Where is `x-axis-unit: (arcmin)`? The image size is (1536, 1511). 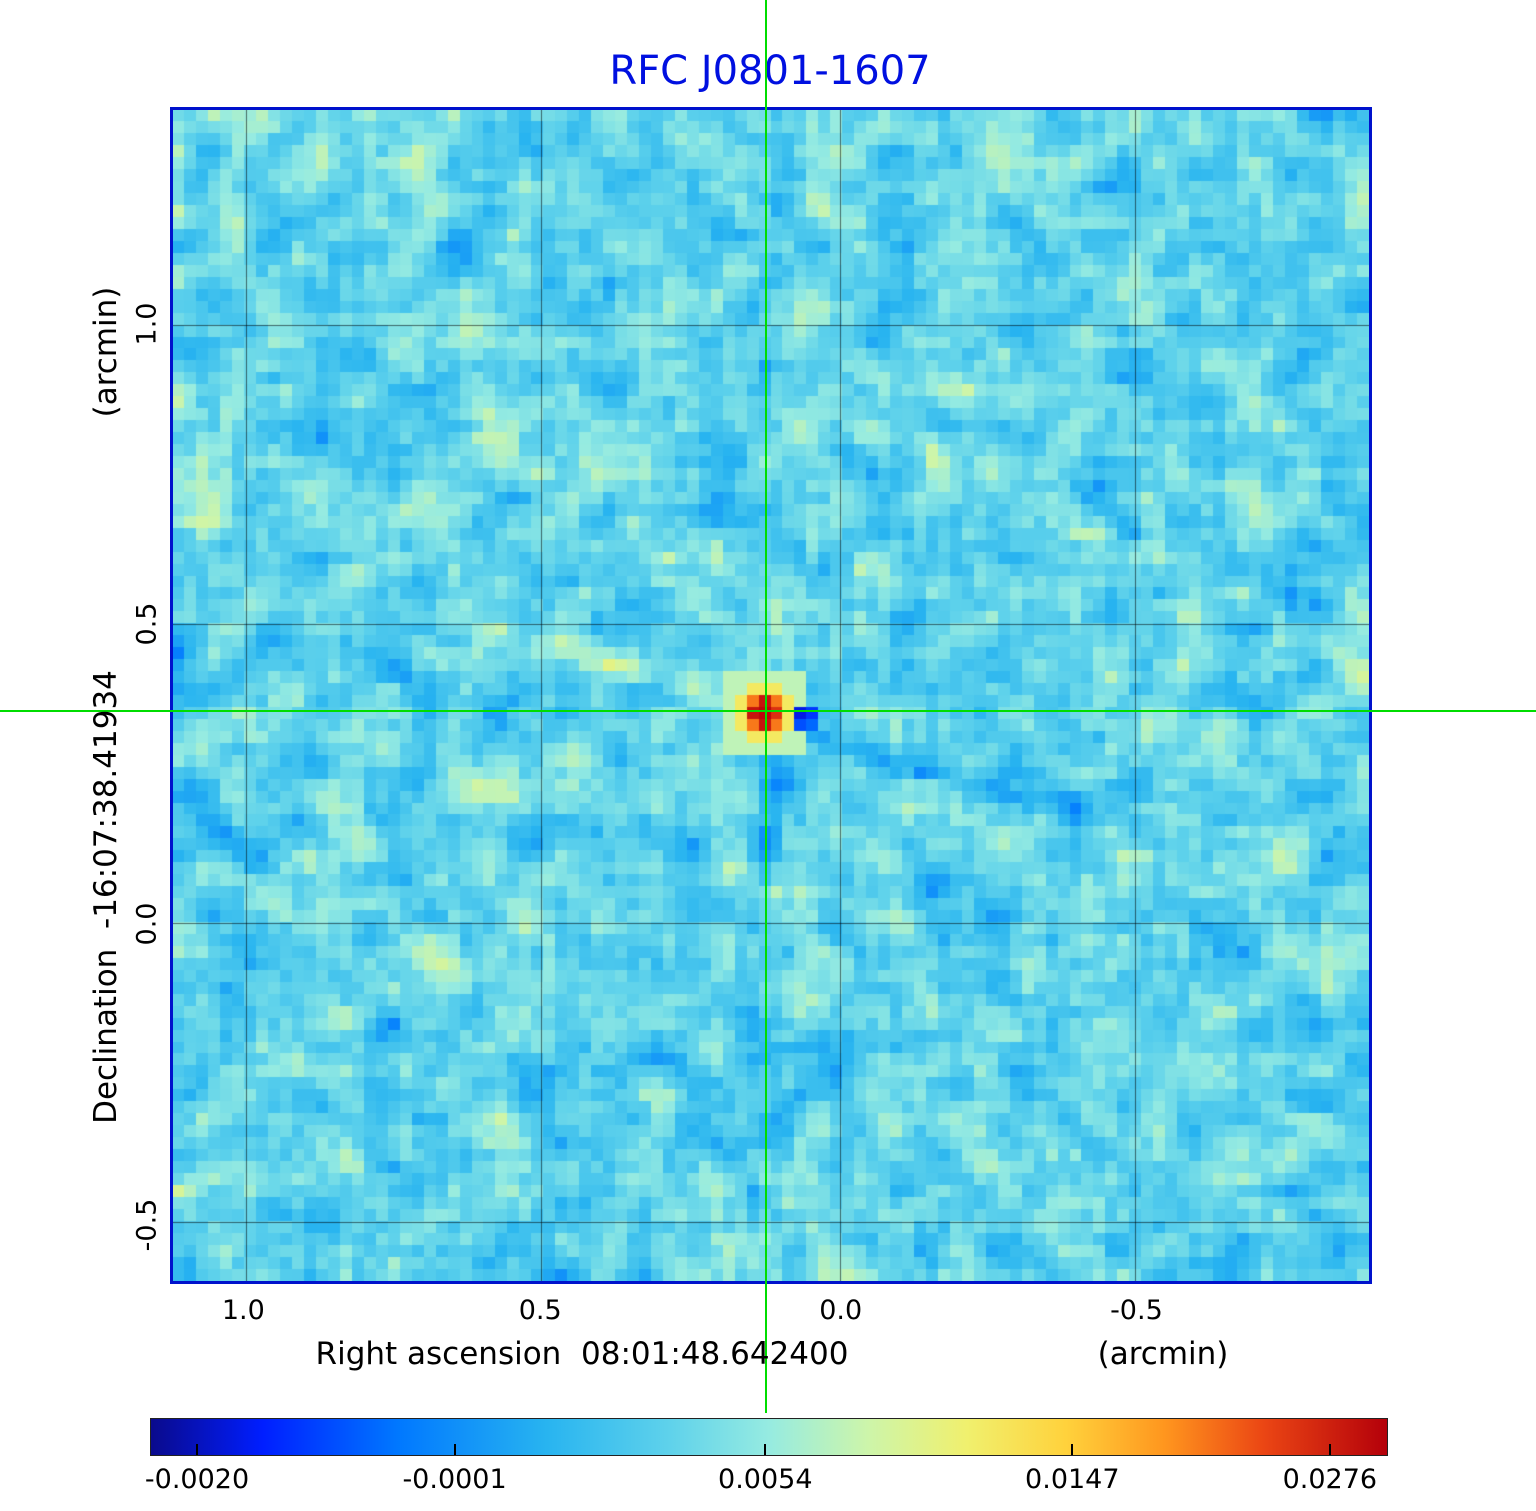 x-axis-unit: (arcmin) is located at coordinates (1163, 1354).